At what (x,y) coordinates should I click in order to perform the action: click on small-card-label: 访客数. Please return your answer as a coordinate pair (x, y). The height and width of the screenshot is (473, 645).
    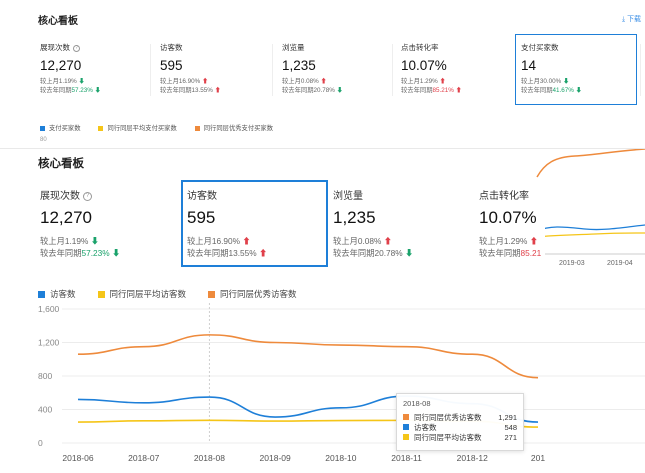
    Looking at the image, I should click on (190, 47).